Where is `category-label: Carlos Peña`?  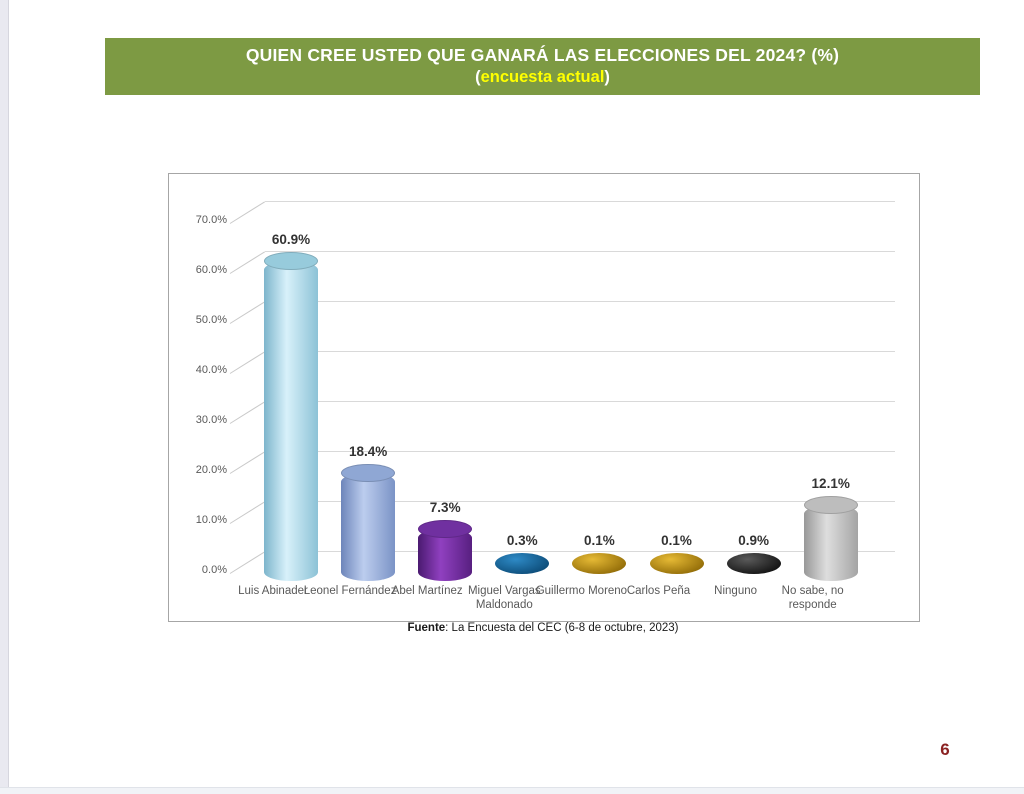
category-label: Carlos Peña is located at coordinates (658, 591).